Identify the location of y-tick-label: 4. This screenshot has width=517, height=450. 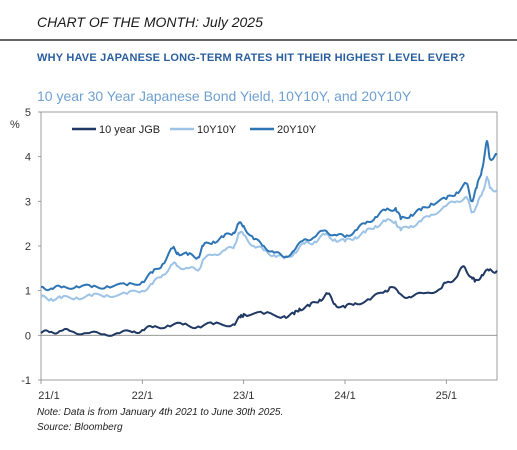
(28, 158).